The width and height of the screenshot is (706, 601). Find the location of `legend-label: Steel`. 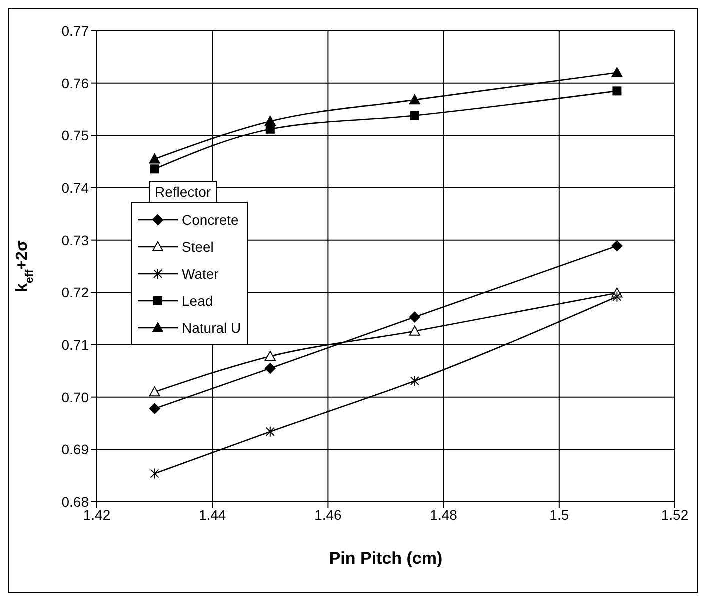

legend-label: Steel is located at coordinates (198, 246).